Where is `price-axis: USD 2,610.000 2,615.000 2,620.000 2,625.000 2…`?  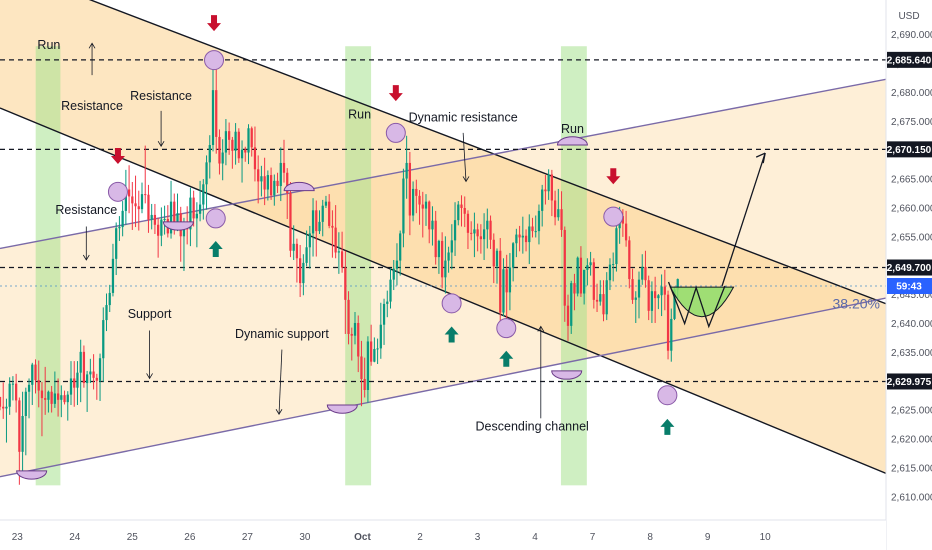
price-axis: USD 2,610.000 2,615.000 2,620.000 2,625.000 2… is located at coordinates (908, 275).